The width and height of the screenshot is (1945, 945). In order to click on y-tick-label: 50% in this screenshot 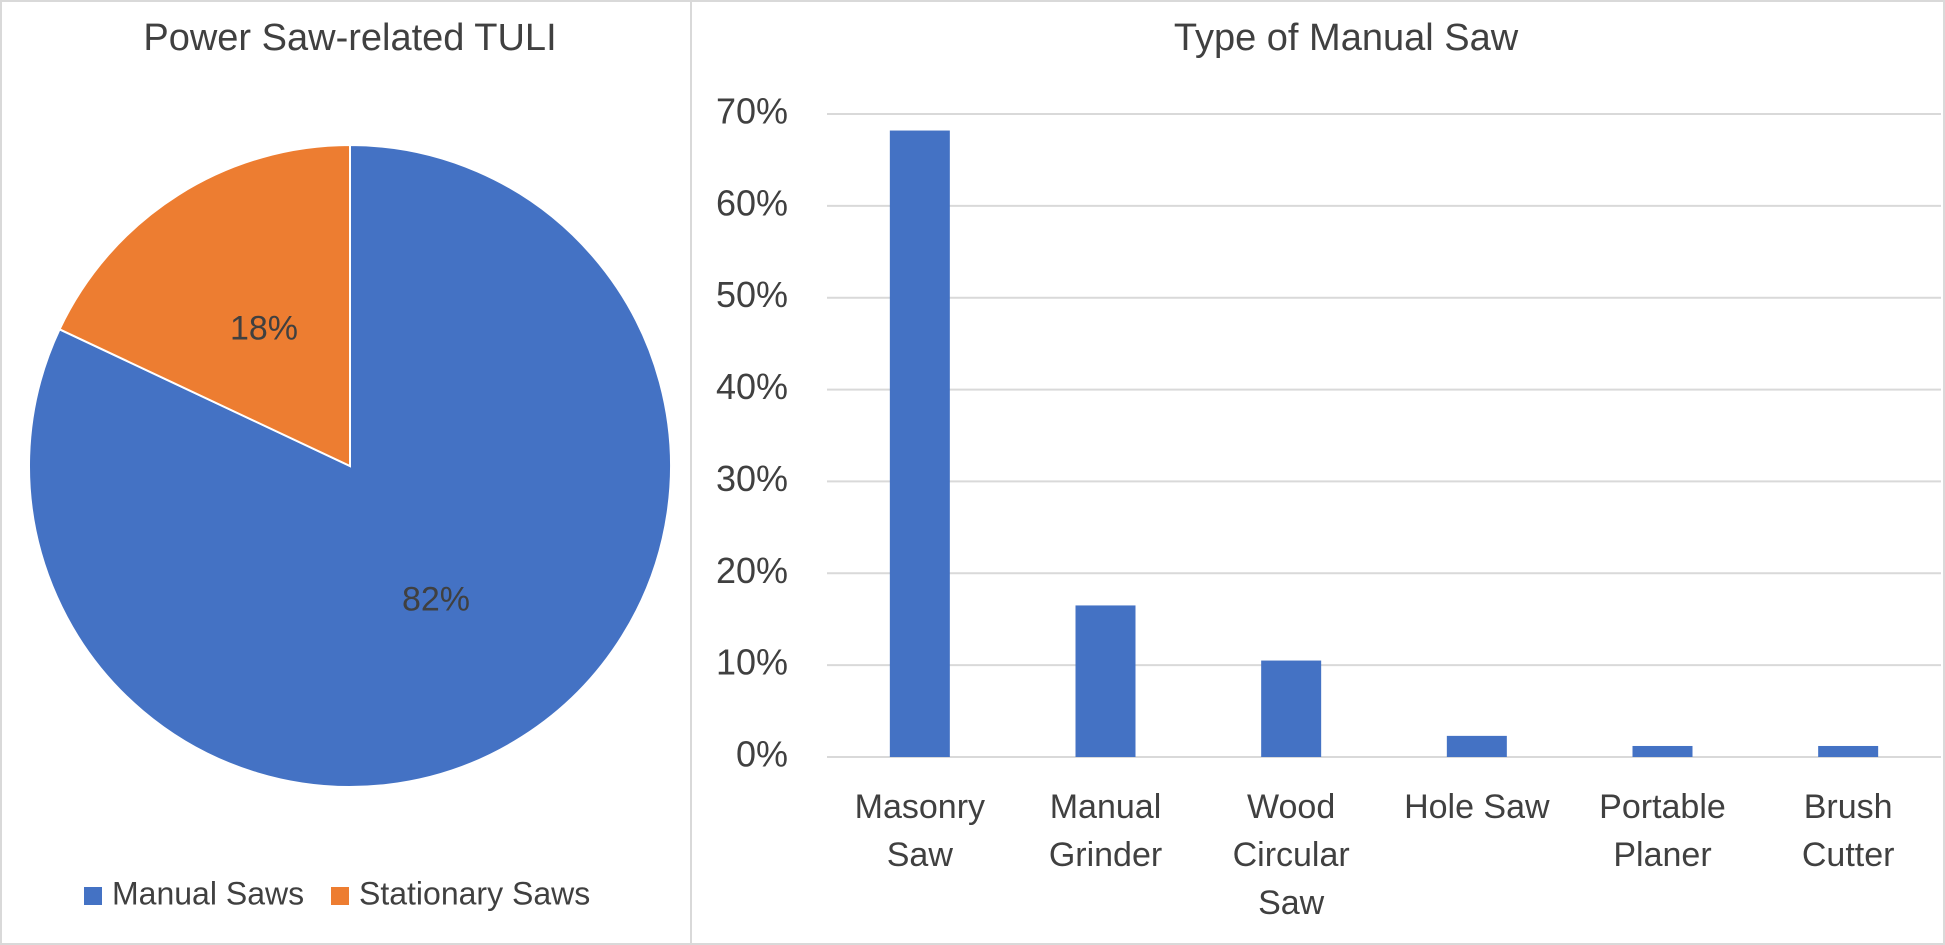, I will do `click(752, 294)`.